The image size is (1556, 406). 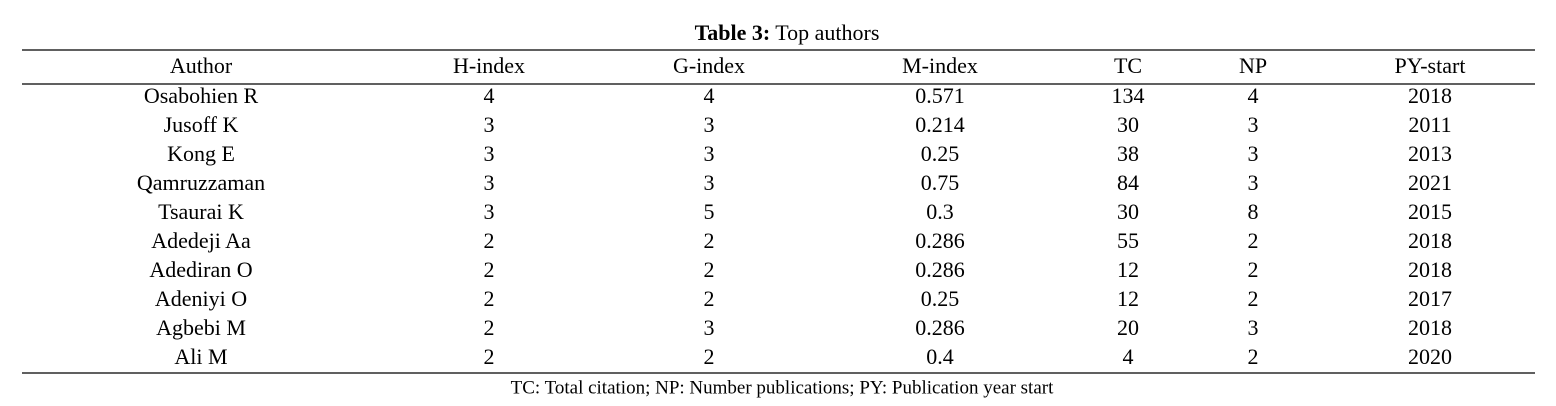 I want to click on cell: Adediran O, so click(x=200, y=269).